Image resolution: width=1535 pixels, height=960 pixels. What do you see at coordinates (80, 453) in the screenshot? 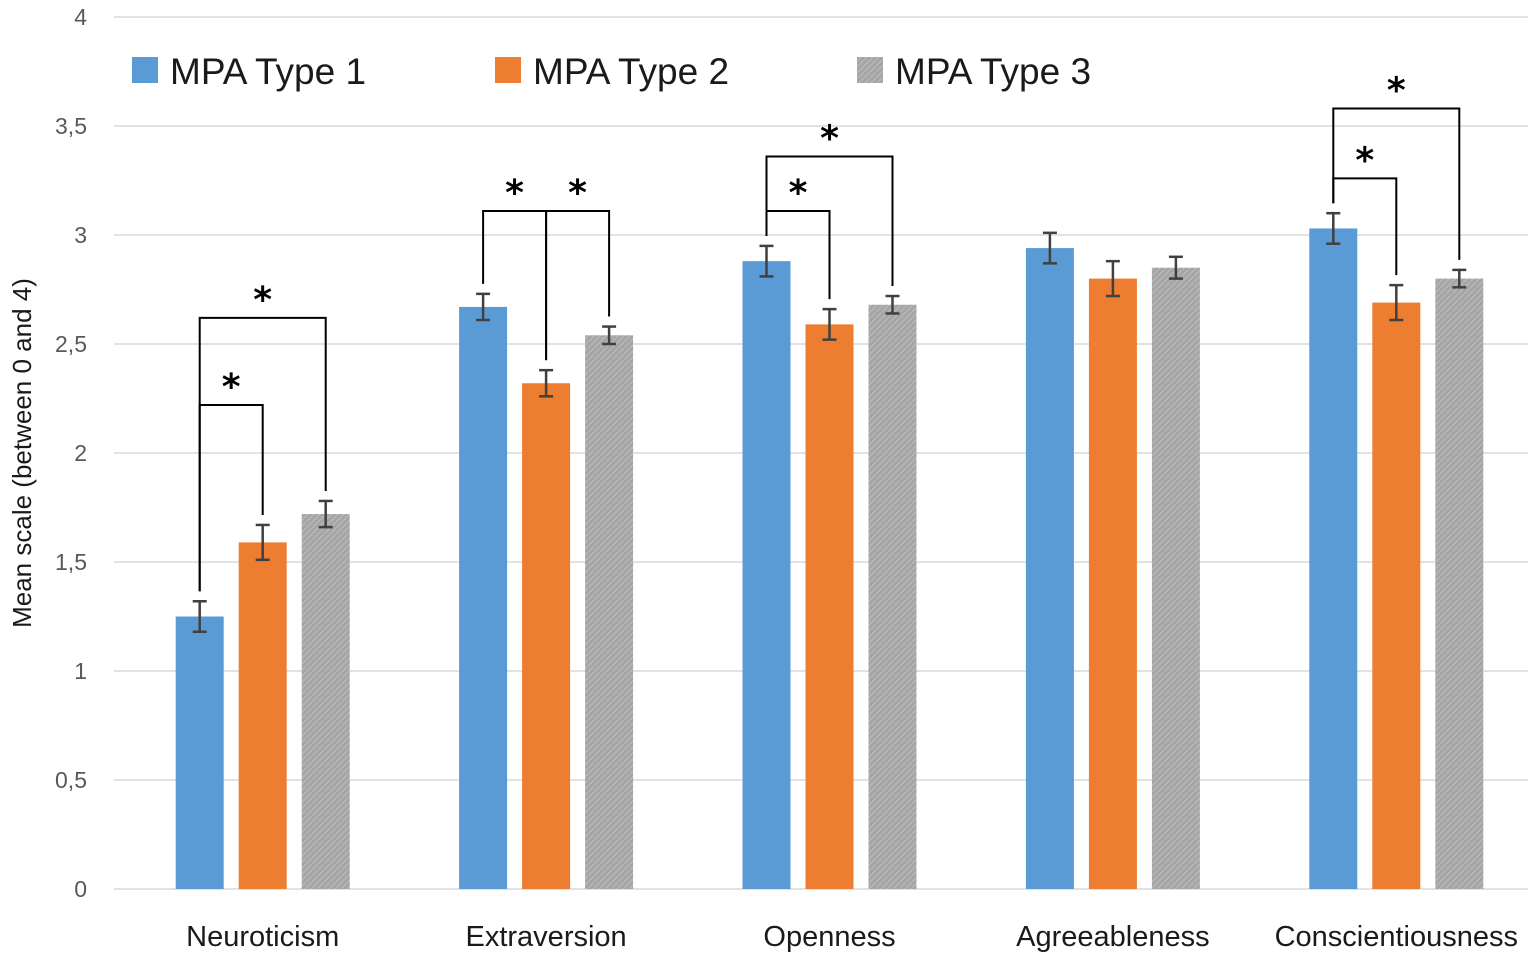
I see `y-tick-label: 2` at bounding box center [80, 453].